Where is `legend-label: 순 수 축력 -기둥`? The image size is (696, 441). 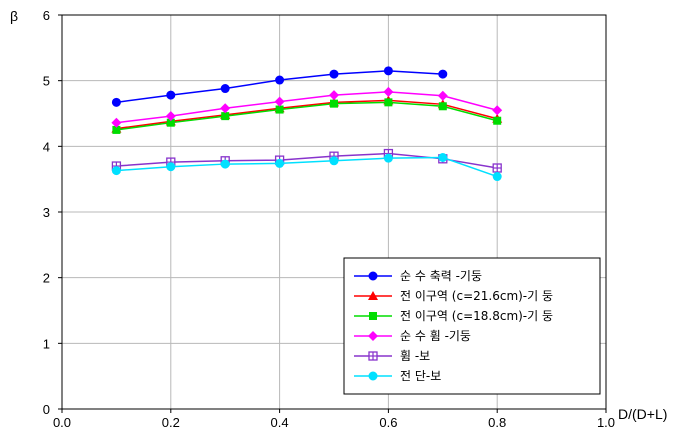
legend-label: 순 수 축력 -기둥 is located at coordinates (441, 276).